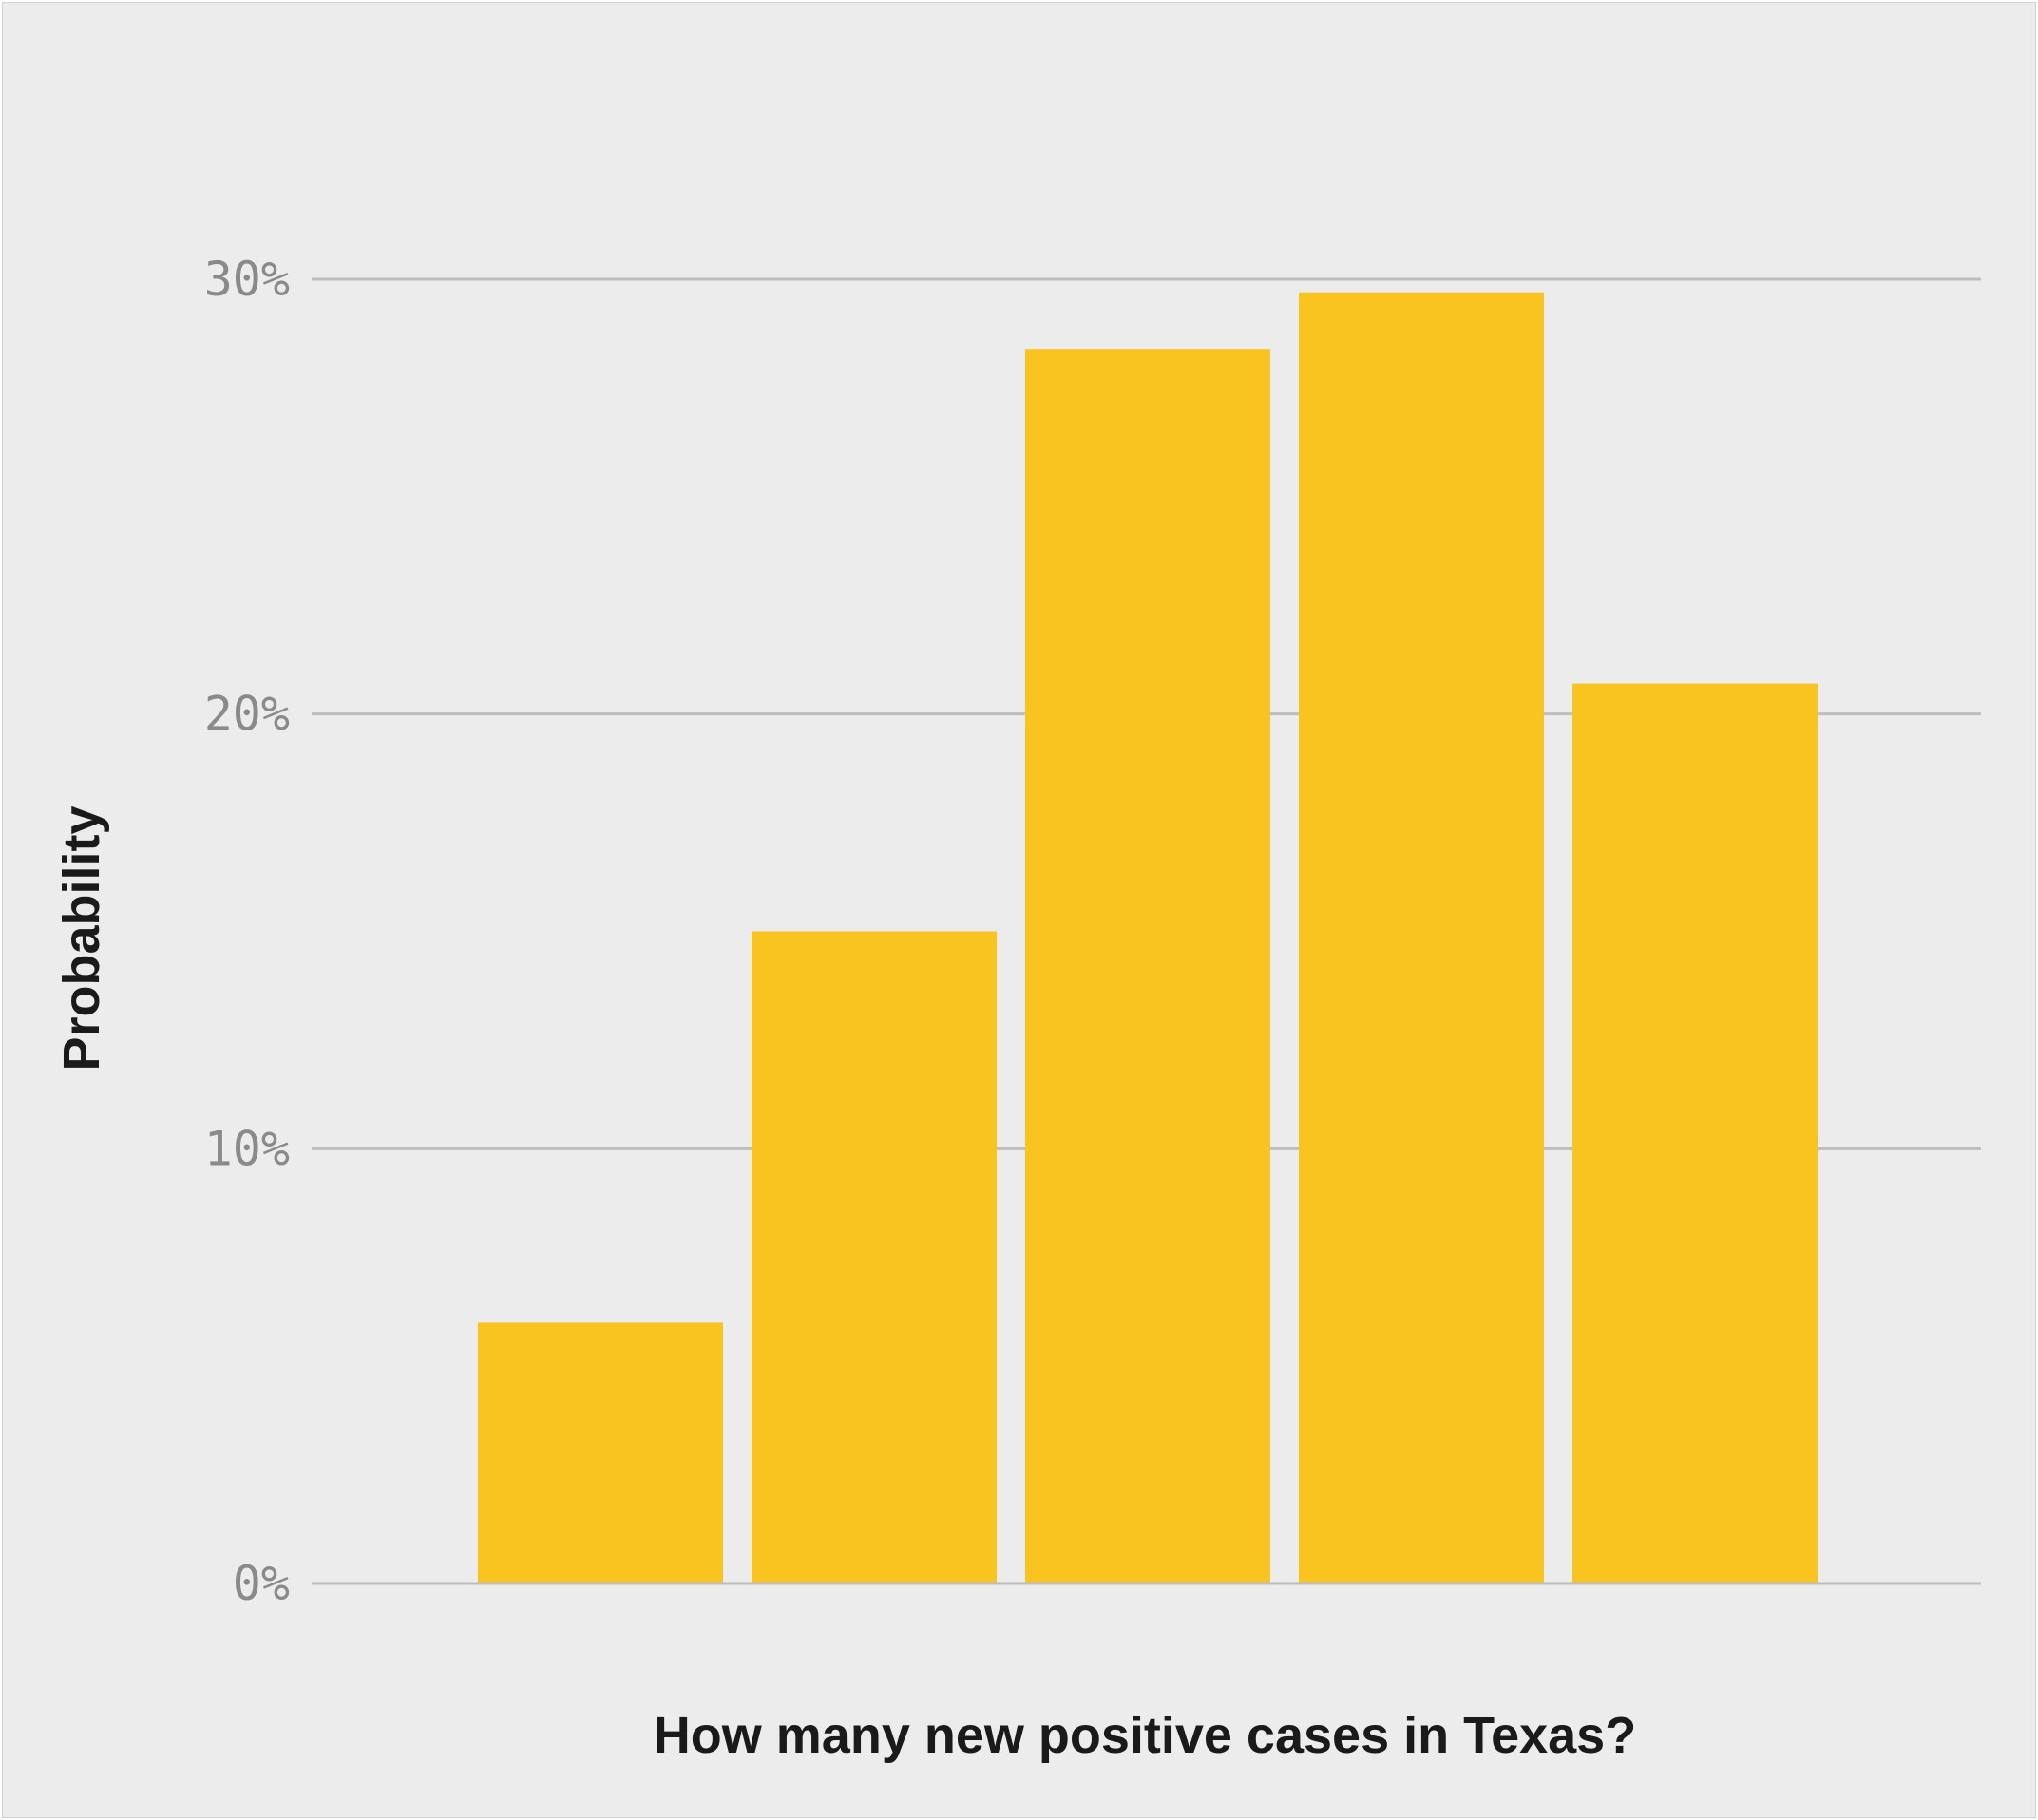 This screenshot has width=2038, height=1820. I want to click on y-tick-label-2: 20%, so click(247, 714).